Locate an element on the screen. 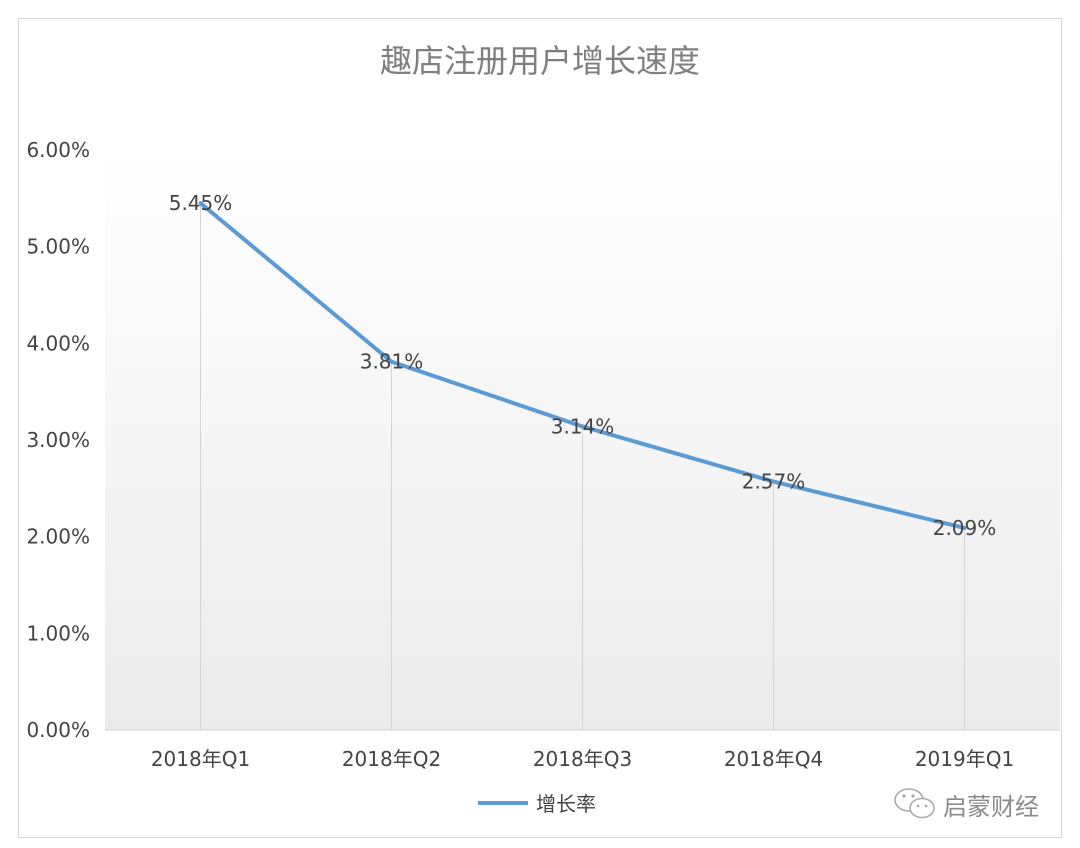 The height and width of the screenshot is (848, 1080). data-label: 3.81% is located at coordinates (392, 362).